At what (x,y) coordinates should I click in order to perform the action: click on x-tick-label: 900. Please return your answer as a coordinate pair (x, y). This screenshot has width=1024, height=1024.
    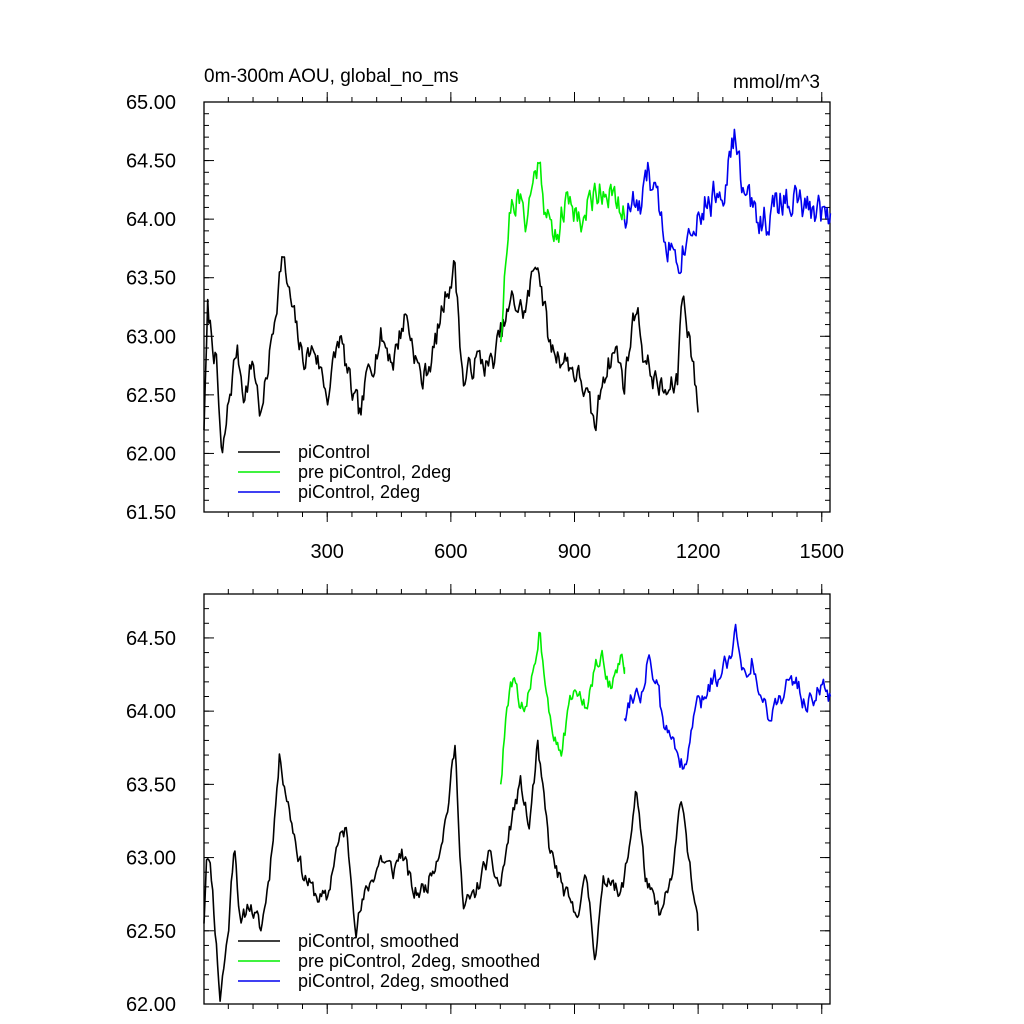
    Looking at the image, I should click on (574, 552).